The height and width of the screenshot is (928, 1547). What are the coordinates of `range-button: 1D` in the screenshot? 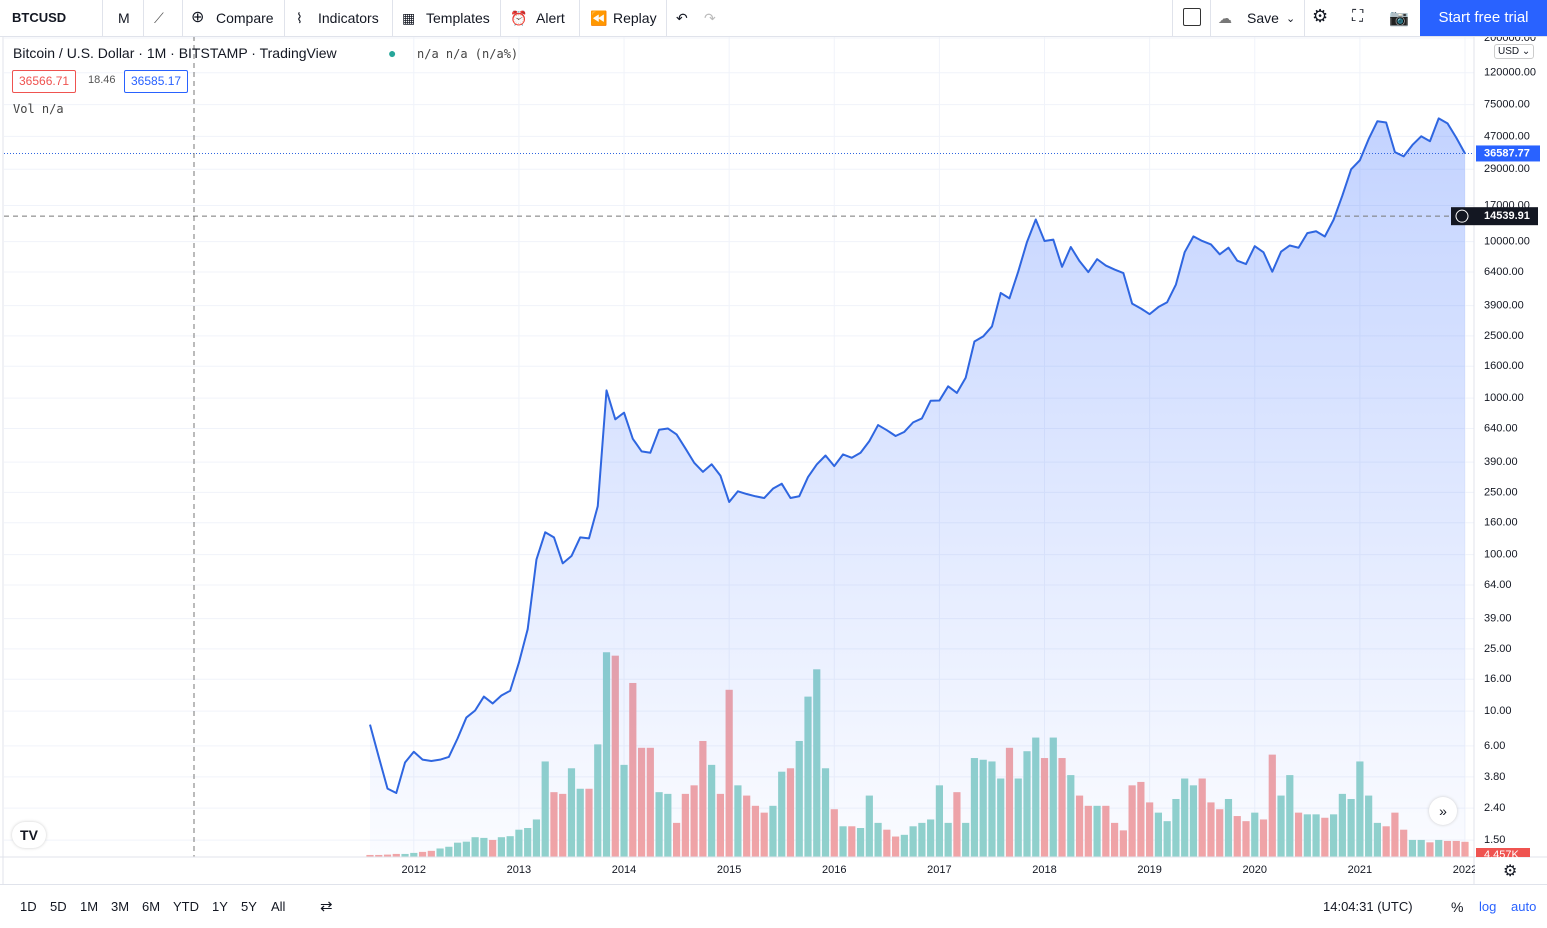 It's located at (28, 906).